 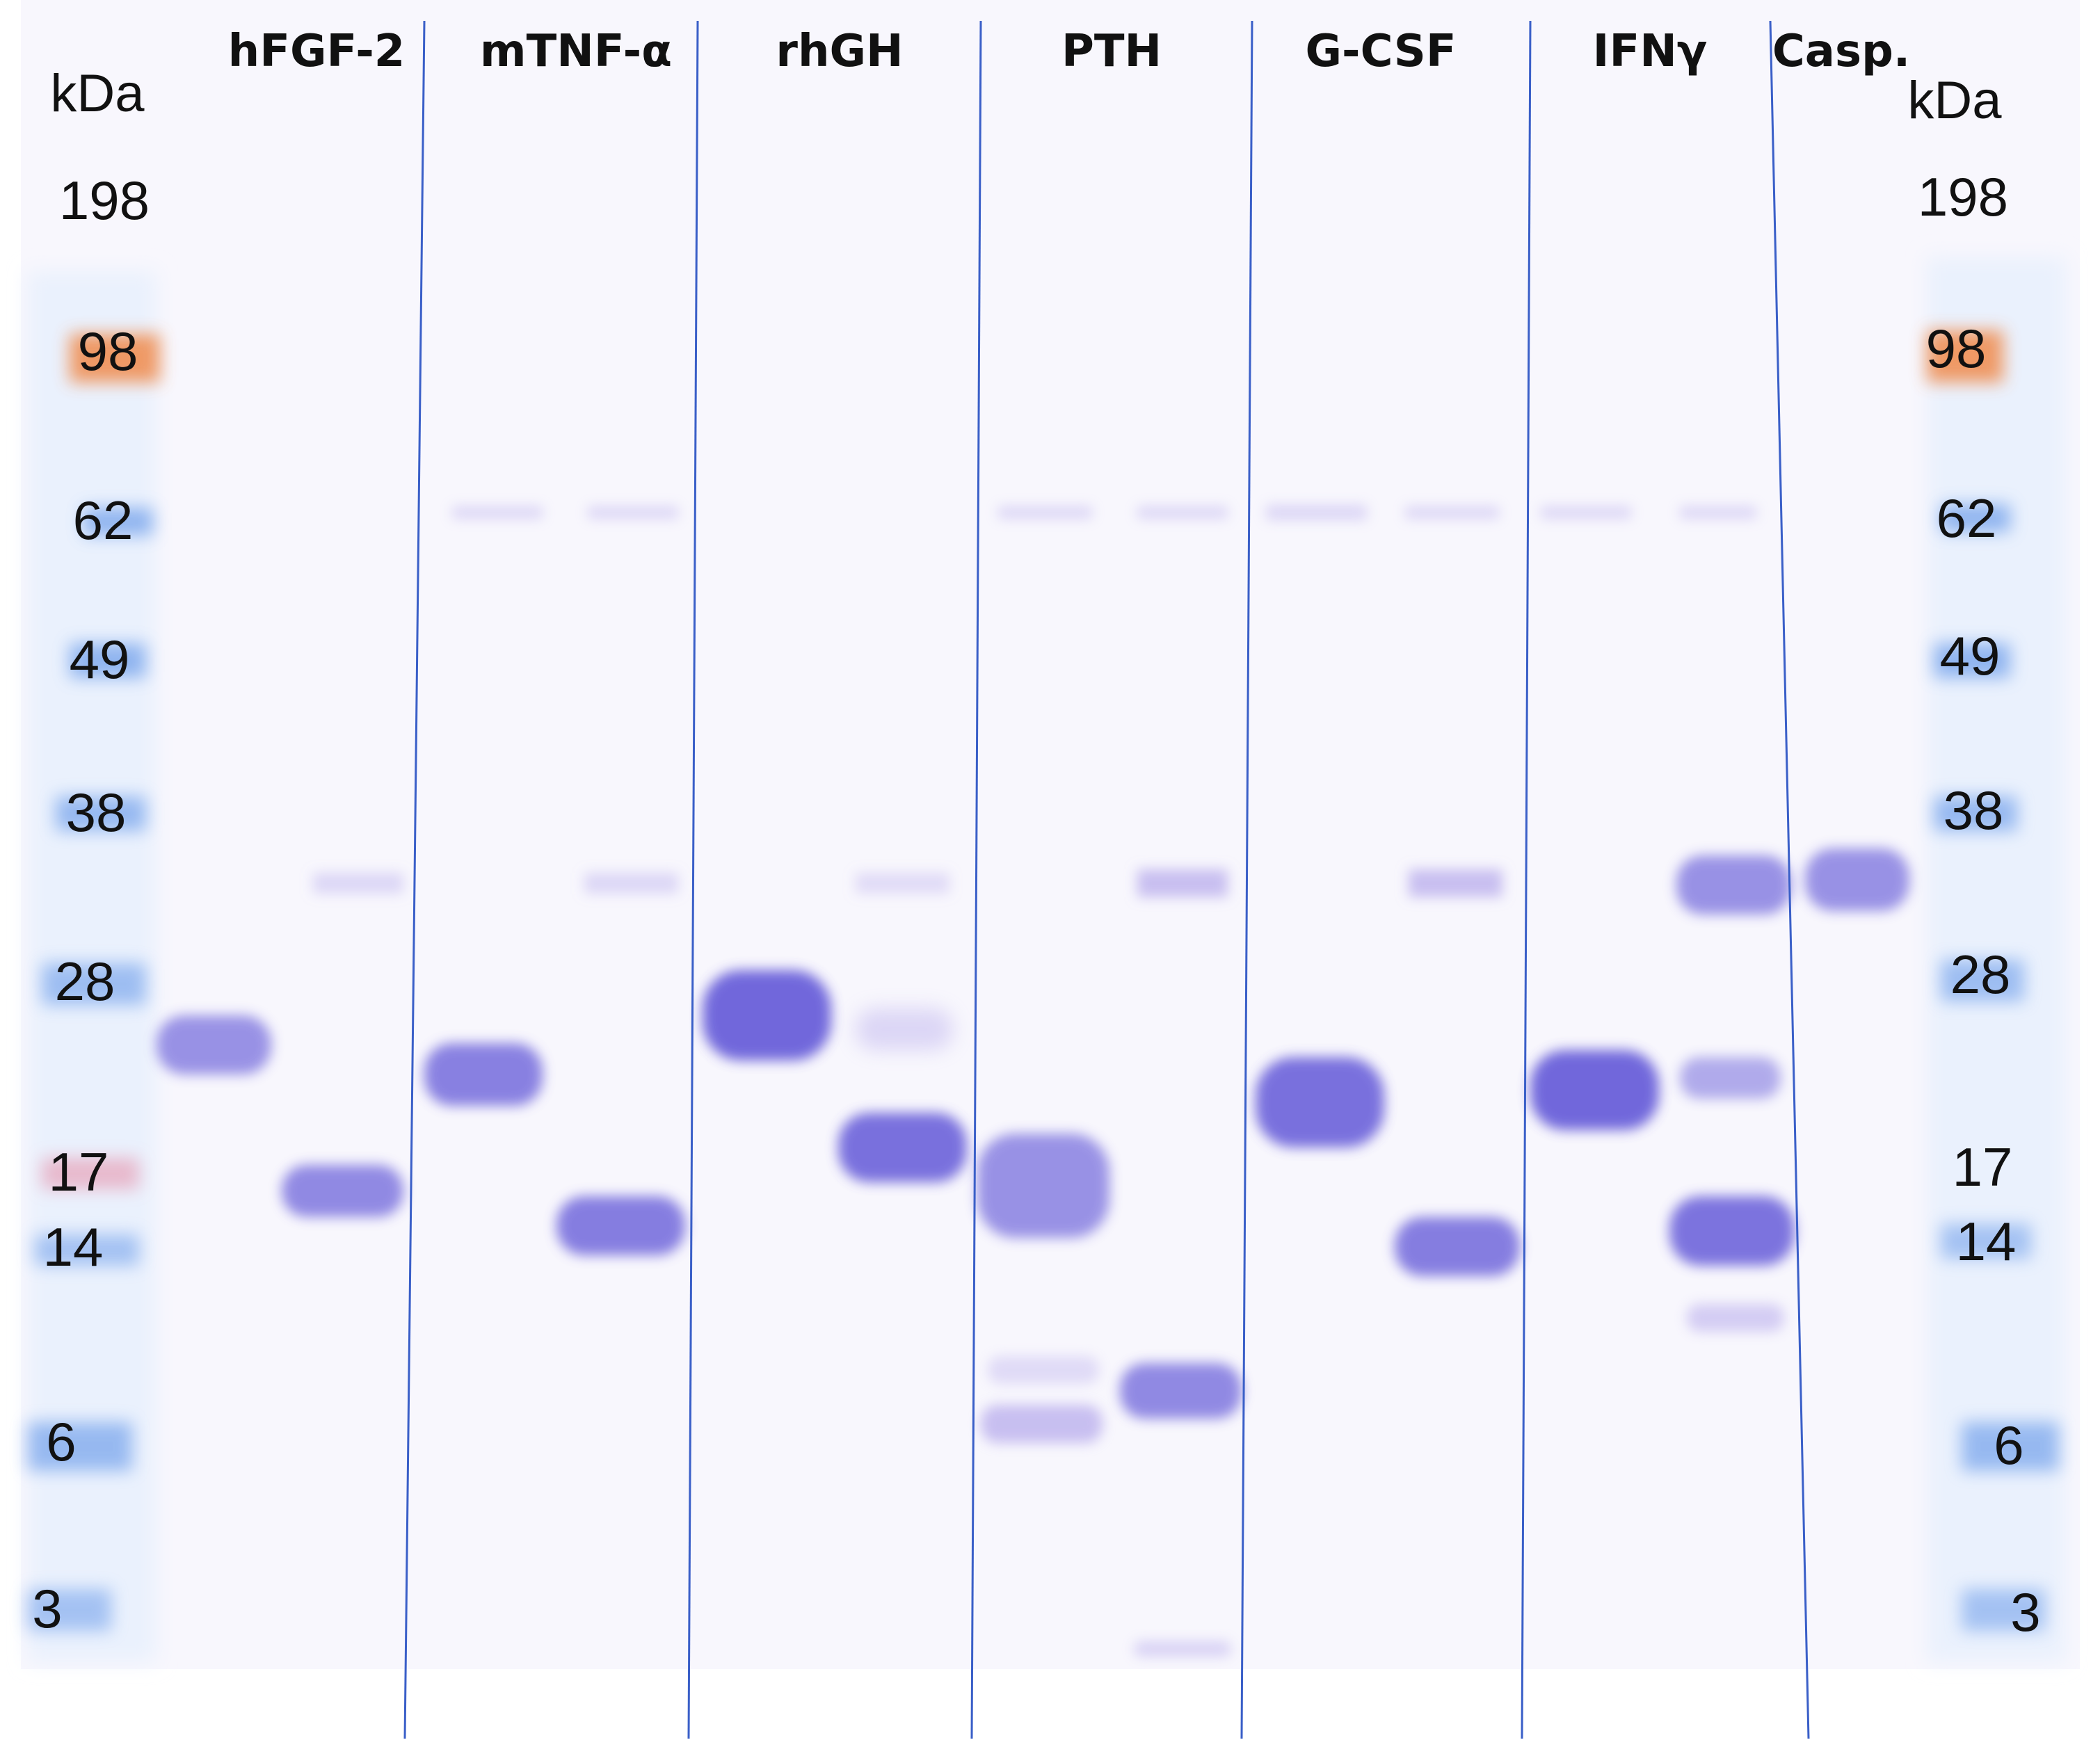 I want to click on band-caspase, so click(x=1857, y=879).